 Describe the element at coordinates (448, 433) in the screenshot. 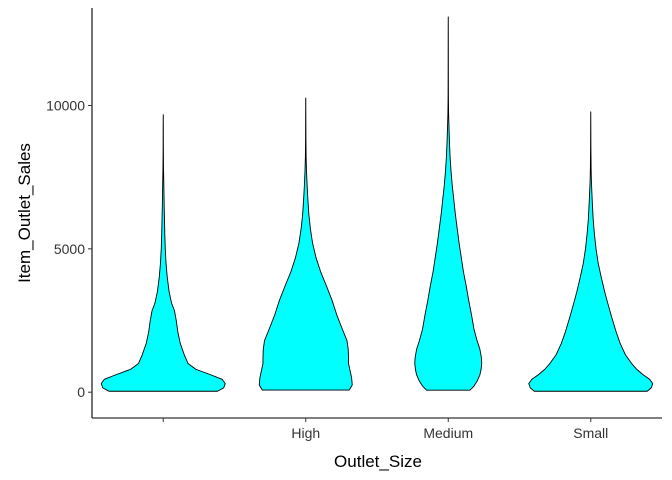

I see `x-tick-label: Medium` at that location.